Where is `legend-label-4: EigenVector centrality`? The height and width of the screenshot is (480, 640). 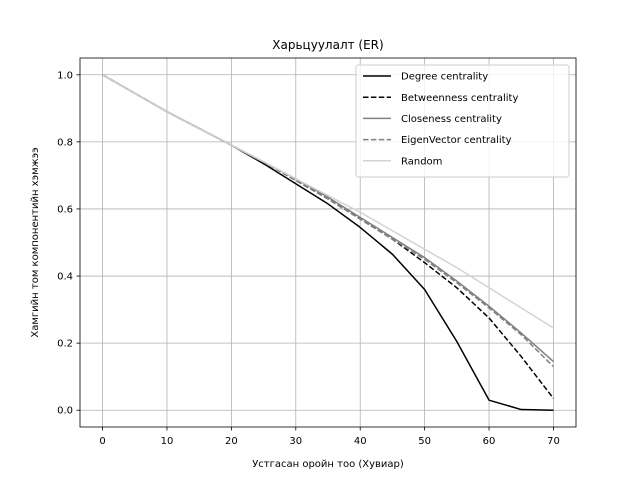
legend-label-4: EigenVector centrality is located at coordinates (456, 140).